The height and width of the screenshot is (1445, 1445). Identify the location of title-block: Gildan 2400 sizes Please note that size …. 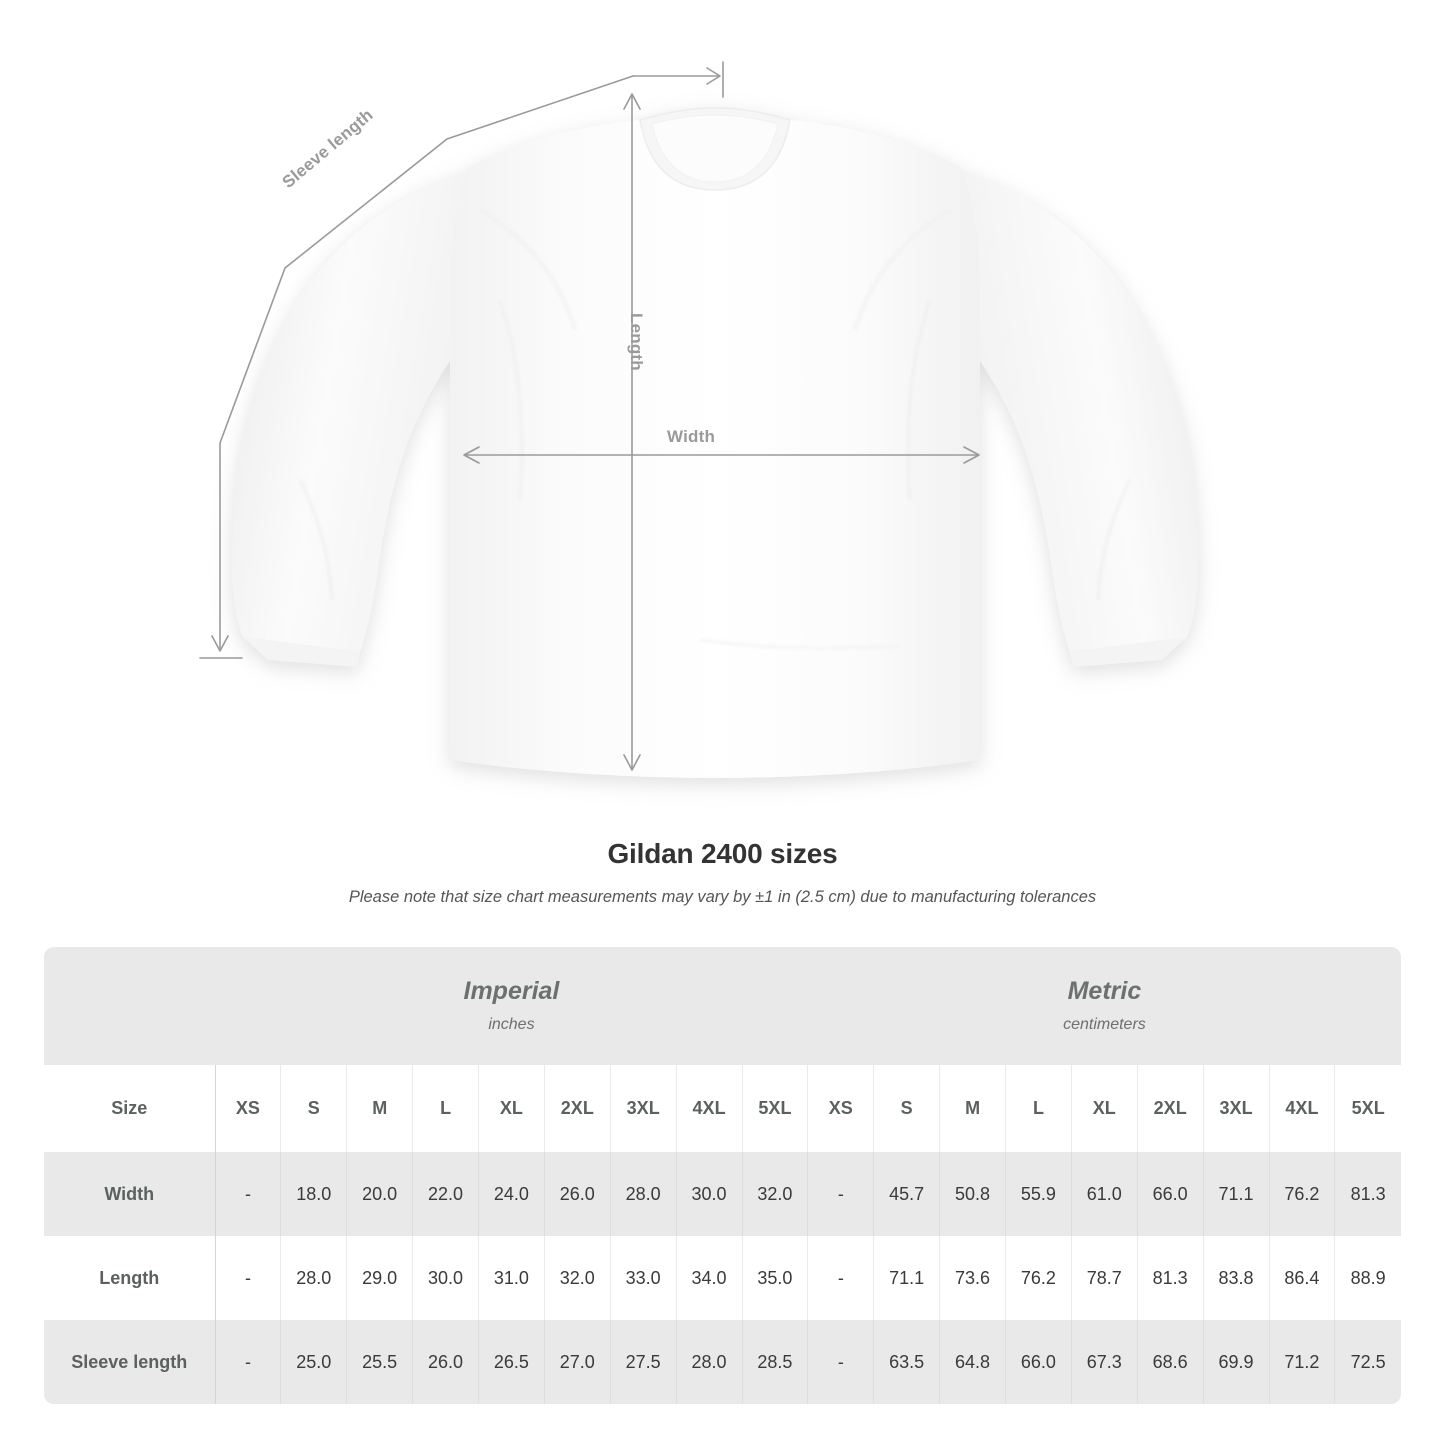
(722, 872).